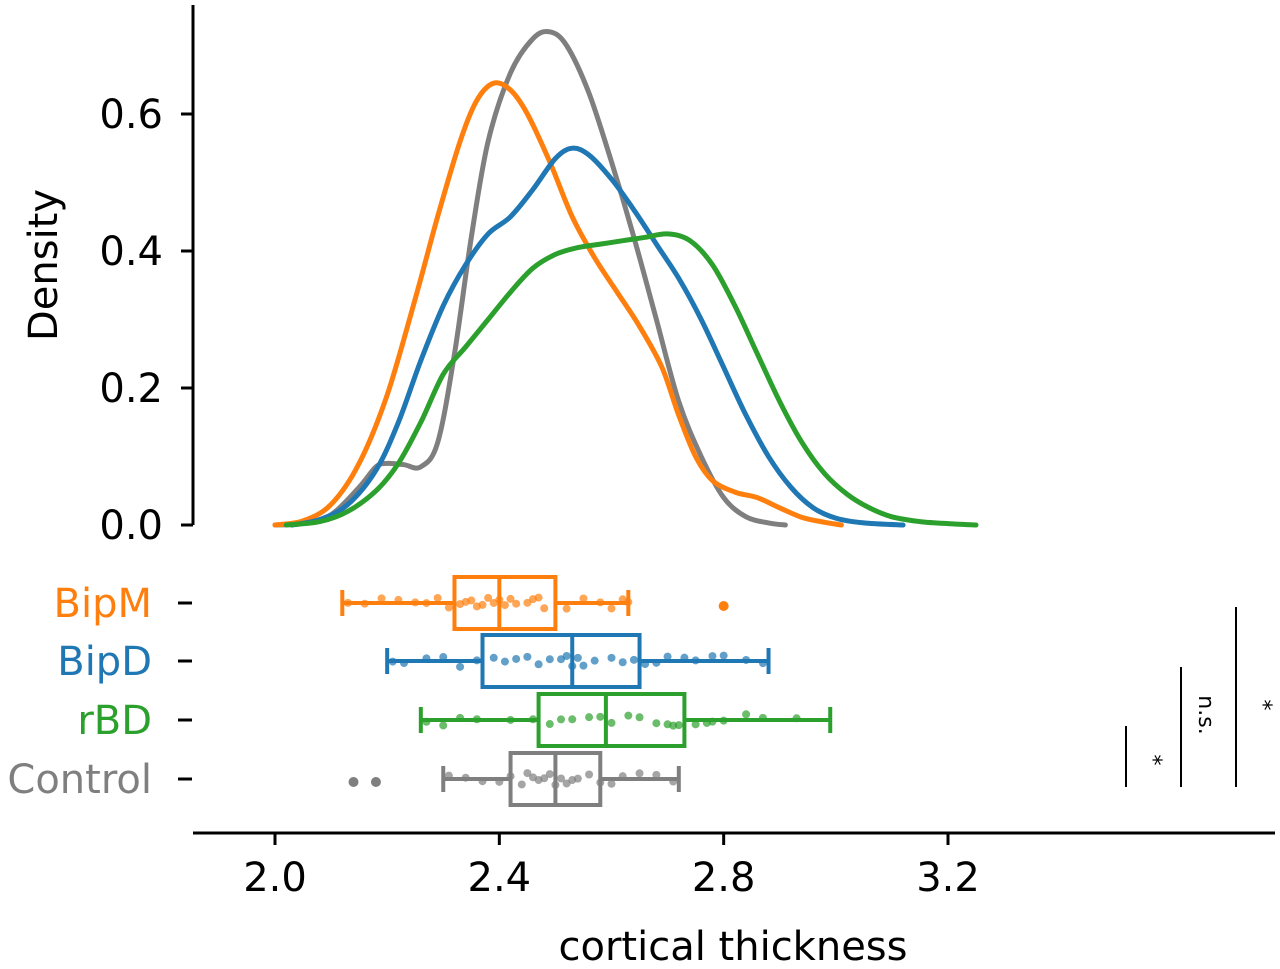 The height and width of the screenshot is (969, 1280). I want to click on outlier-control, so click(353, 782).